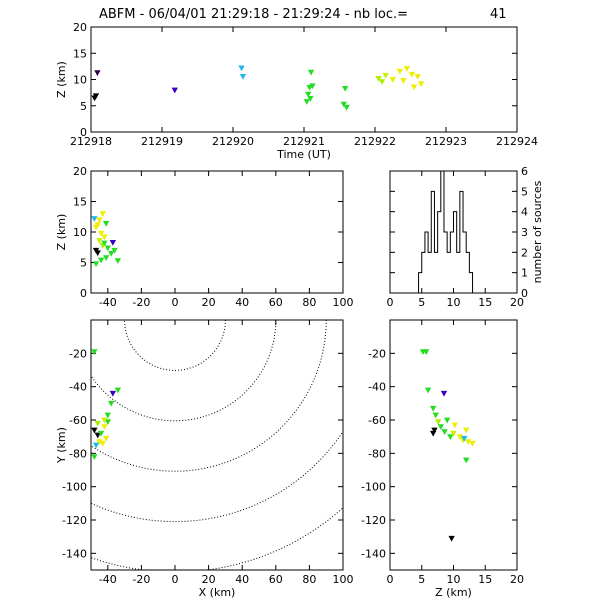 The width and height of the screenshot is (600, 600). I want to click on x-tick-label: 212922, so click(375, 141).